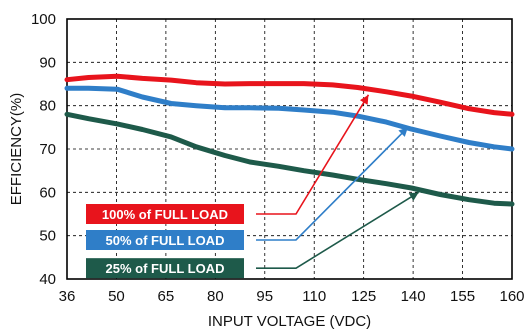  Describe the element at coordinates (47, 192) in the screenshot. I see `y-tick-label: 60` at that location.